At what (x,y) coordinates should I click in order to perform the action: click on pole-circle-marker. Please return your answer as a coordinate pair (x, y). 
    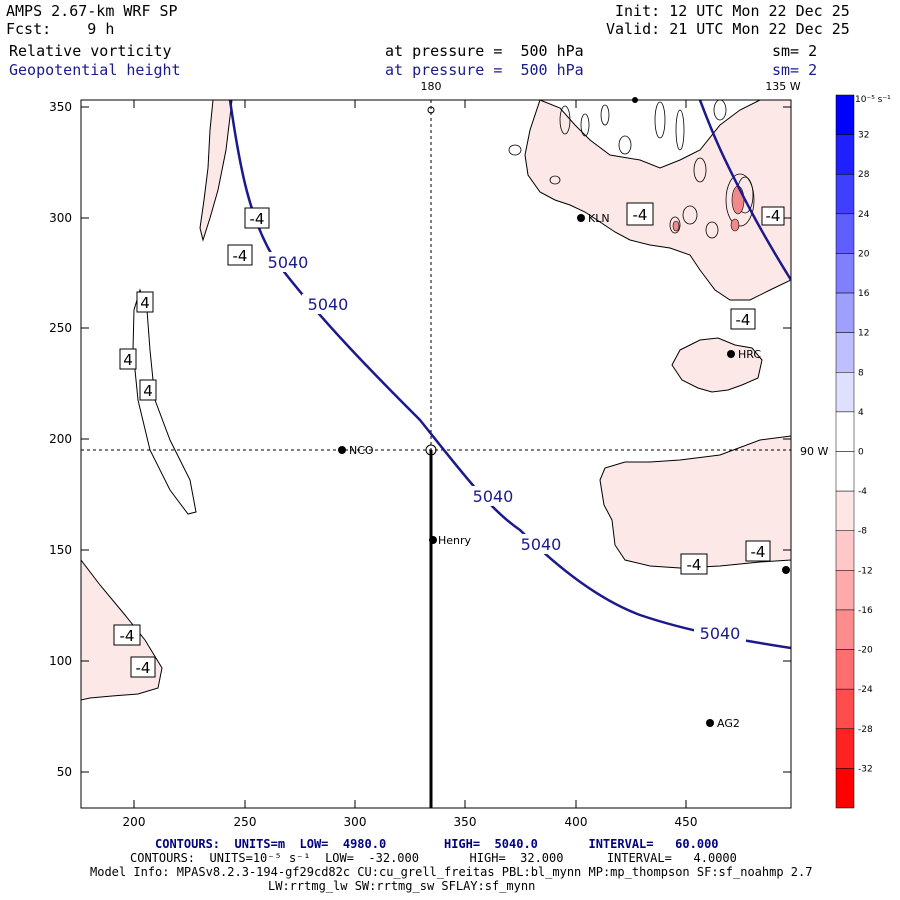
    Looking at the image, I should click on (431, 110).